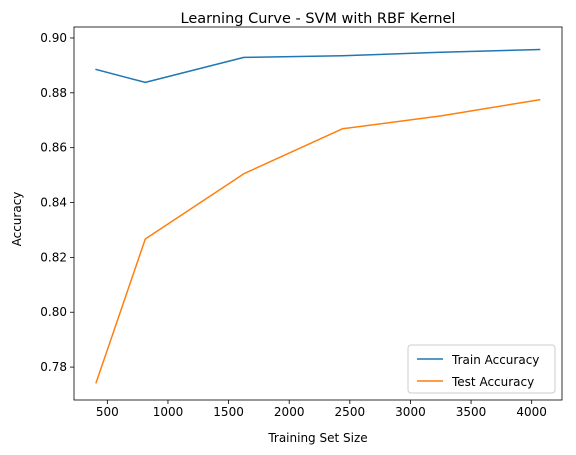 The image size is (576, 455). I want to click on y-tick-label: 0.86, so click(53, 148).